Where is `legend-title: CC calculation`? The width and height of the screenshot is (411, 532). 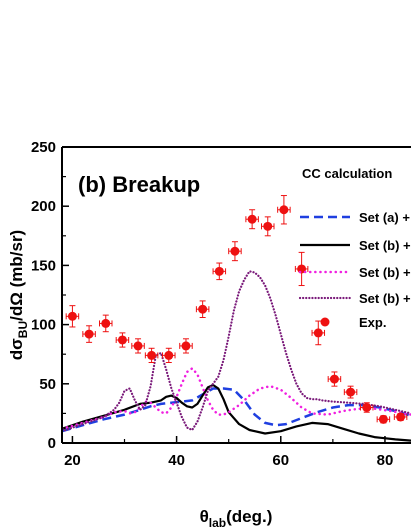
legend-title: CC calculation is located at coordinates (347, 173).